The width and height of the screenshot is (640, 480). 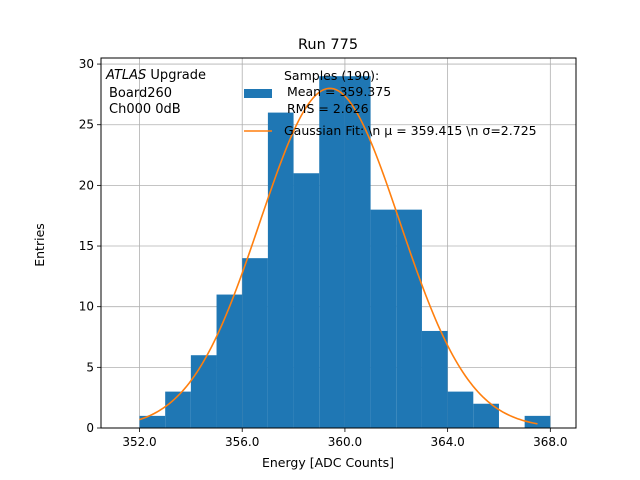 What do you see at coordinates (90, 428) in the screenshot?
I see `y-tick-label: 0` at bounding box center [90, 428].